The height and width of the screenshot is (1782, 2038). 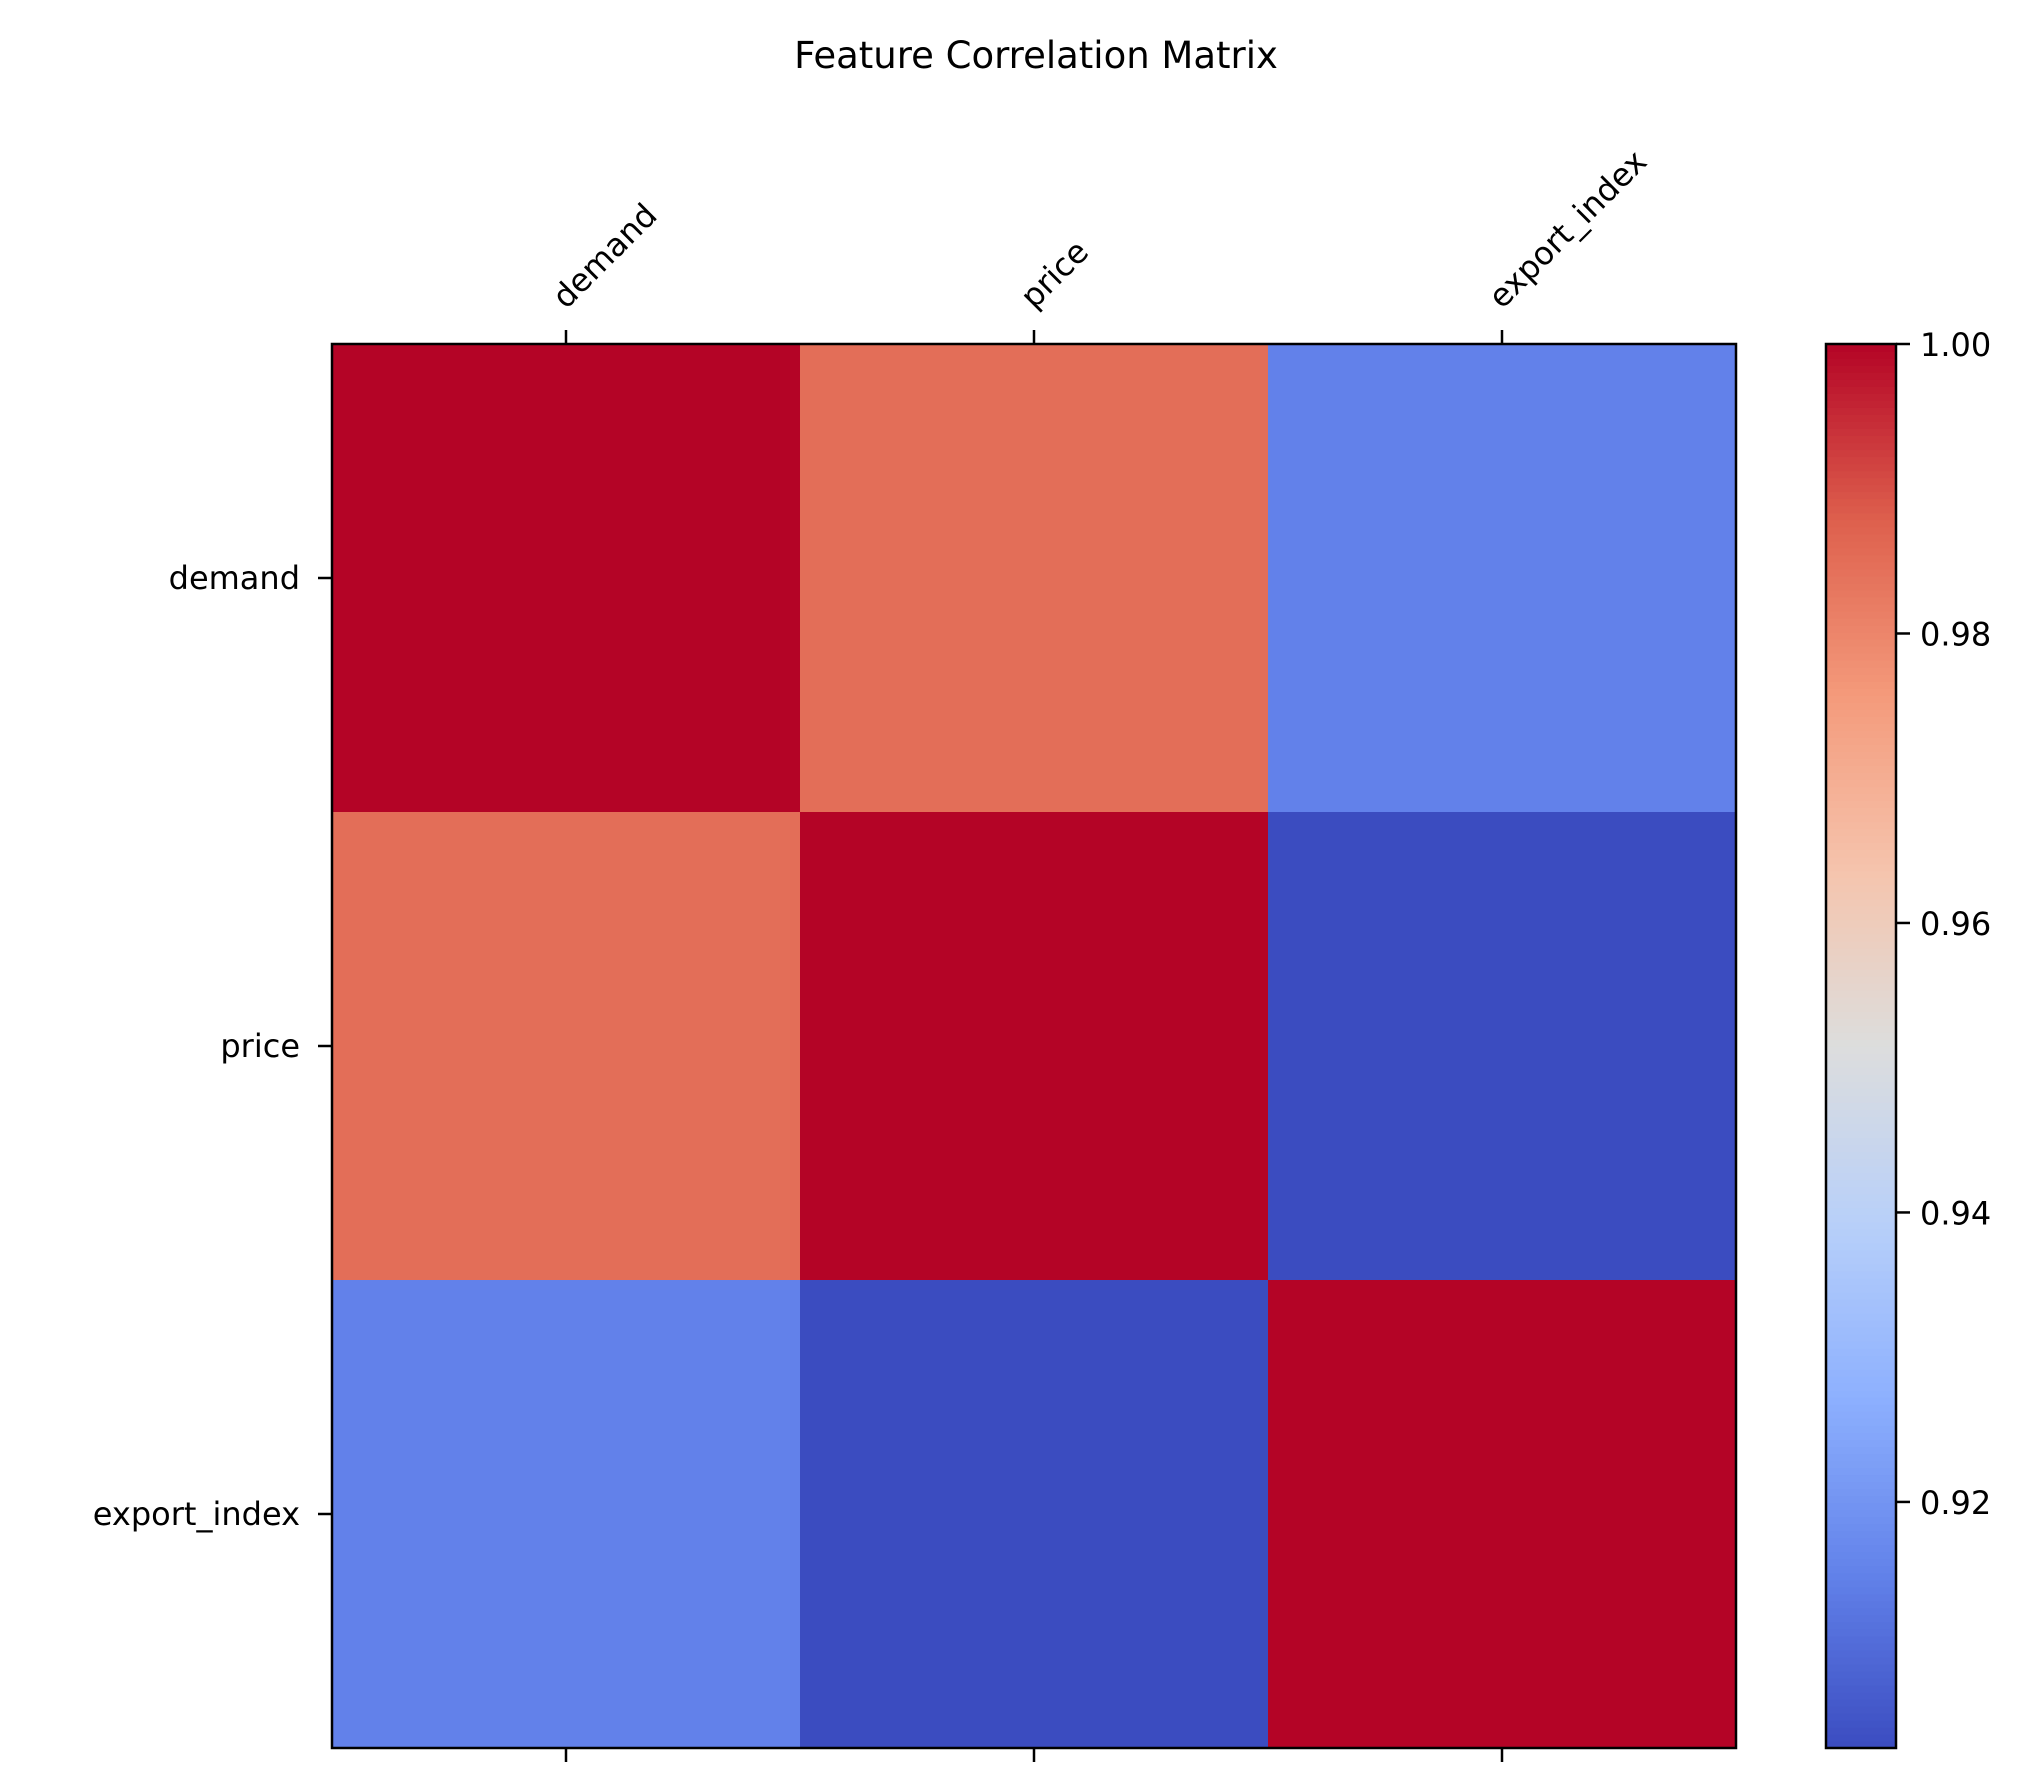 What do you see at coordinates (1034, 578) in the screenshot?
I see `heatmap-cell-demand-price` at bounding box center [1034, 578].